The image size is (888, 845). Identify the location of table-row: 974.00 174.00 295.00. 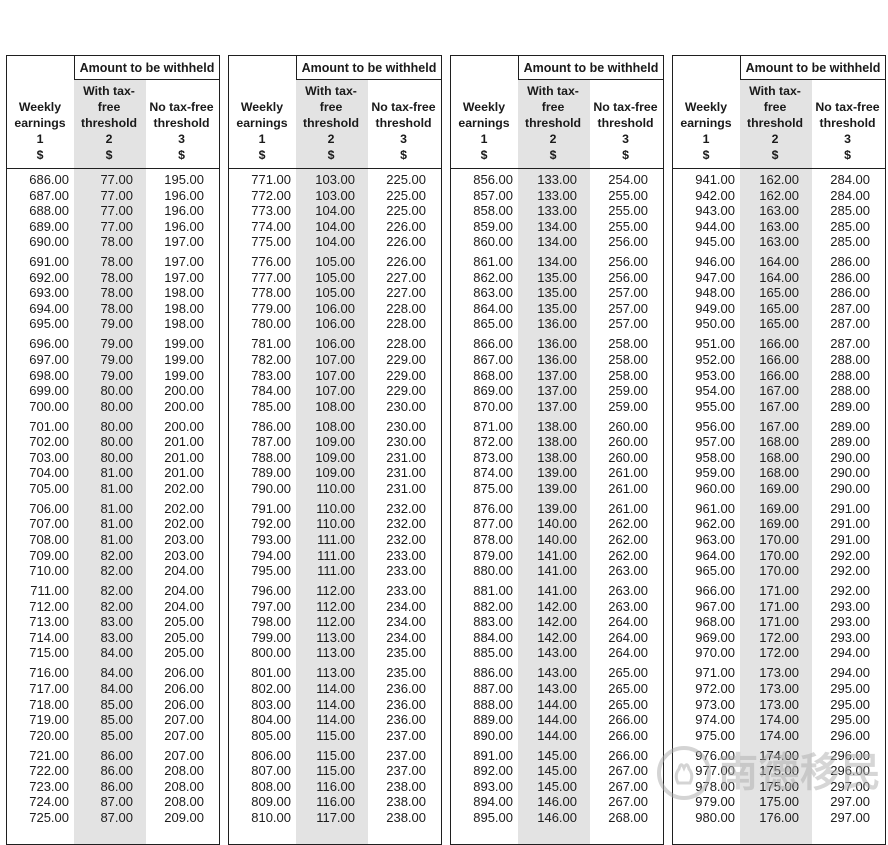
(779, 720).